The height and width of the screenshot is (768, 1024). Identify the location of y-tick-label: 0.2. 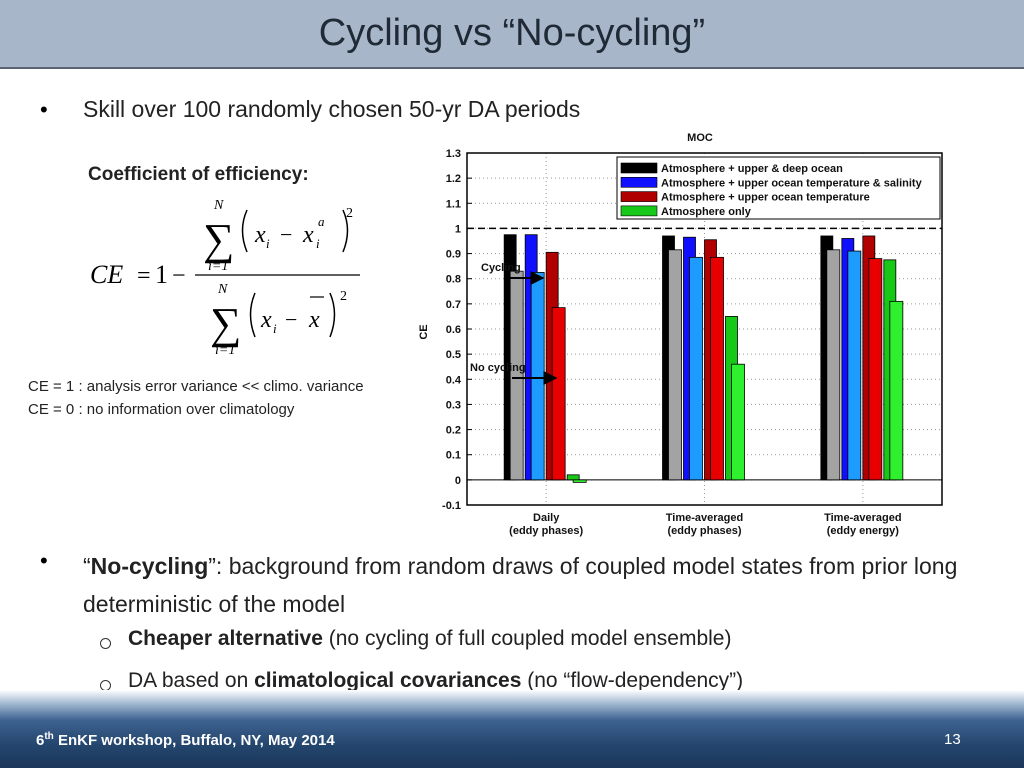
(453, 431).